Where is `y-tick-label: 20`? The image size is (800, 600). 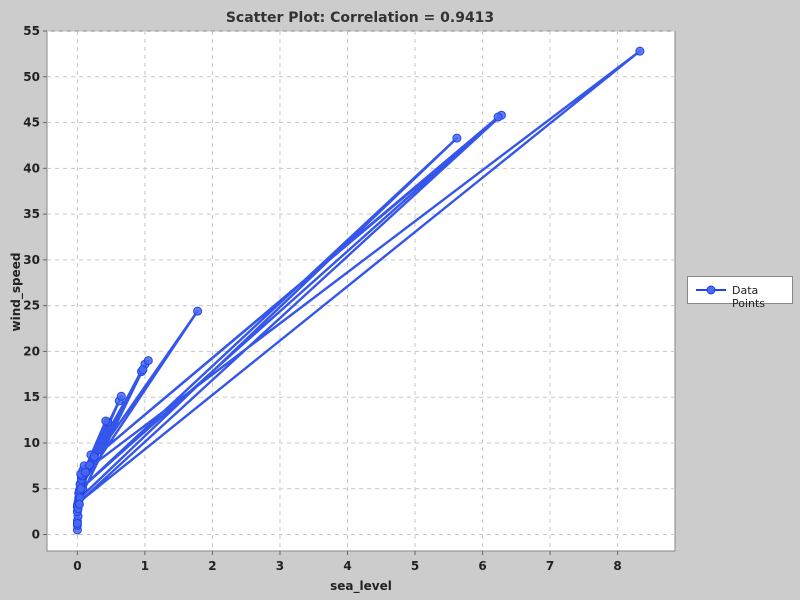
y-tick-label: 20 is located at coordinates (31, 351).